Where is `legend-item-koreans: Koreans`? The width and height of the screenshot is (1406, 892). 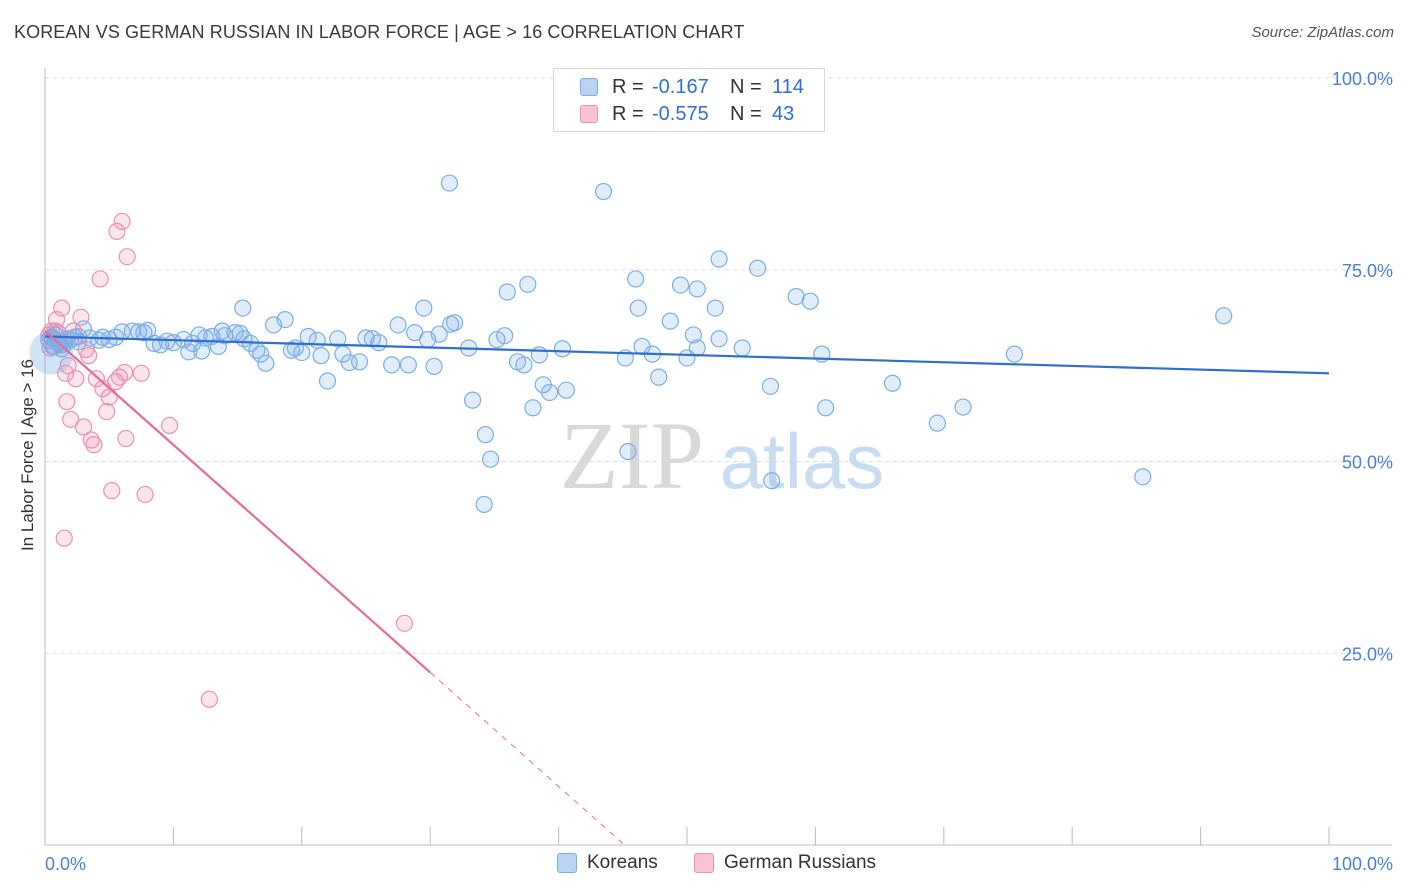 legend-item-koreans: Koreans is located at coordinates (607, 863).